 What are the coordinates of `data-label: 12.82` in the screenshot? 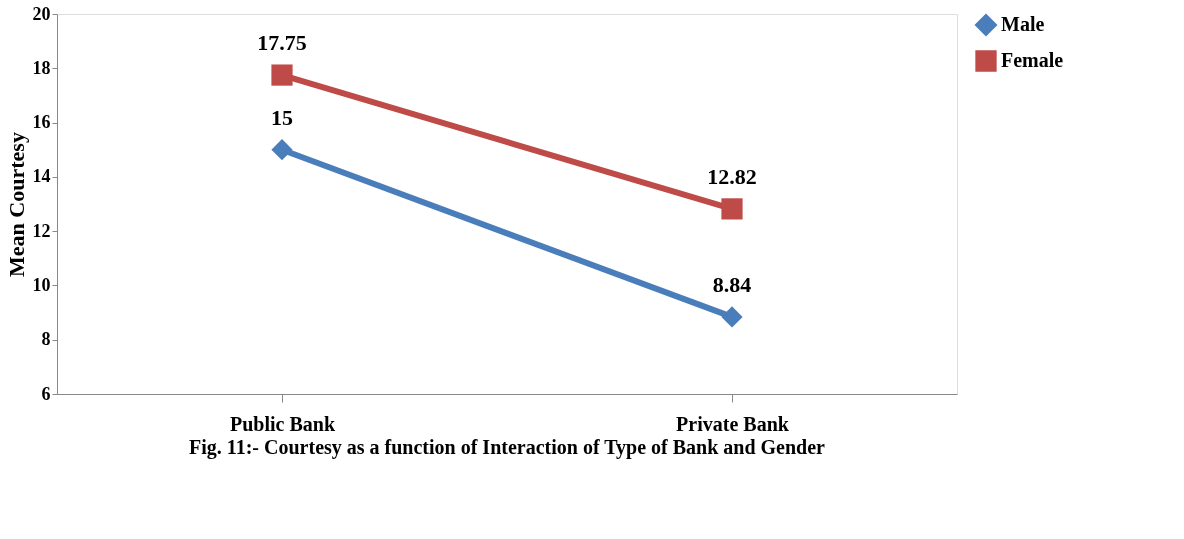 It's located at (732, 176).